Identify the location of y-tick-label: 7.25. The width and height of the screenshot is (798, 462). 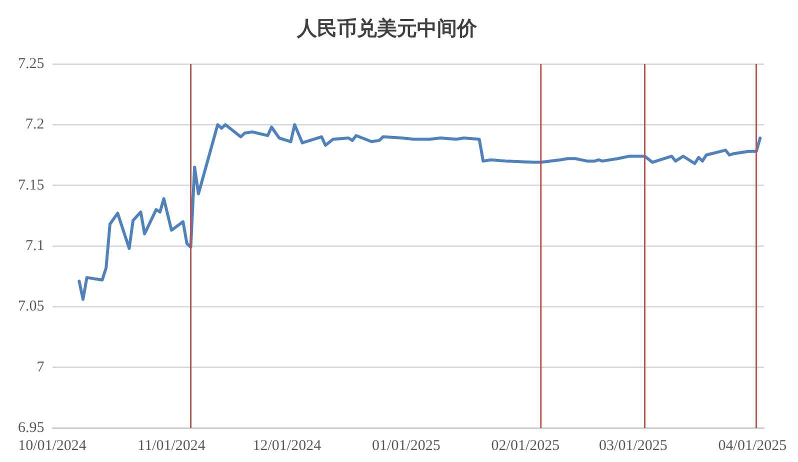
(31, 64).